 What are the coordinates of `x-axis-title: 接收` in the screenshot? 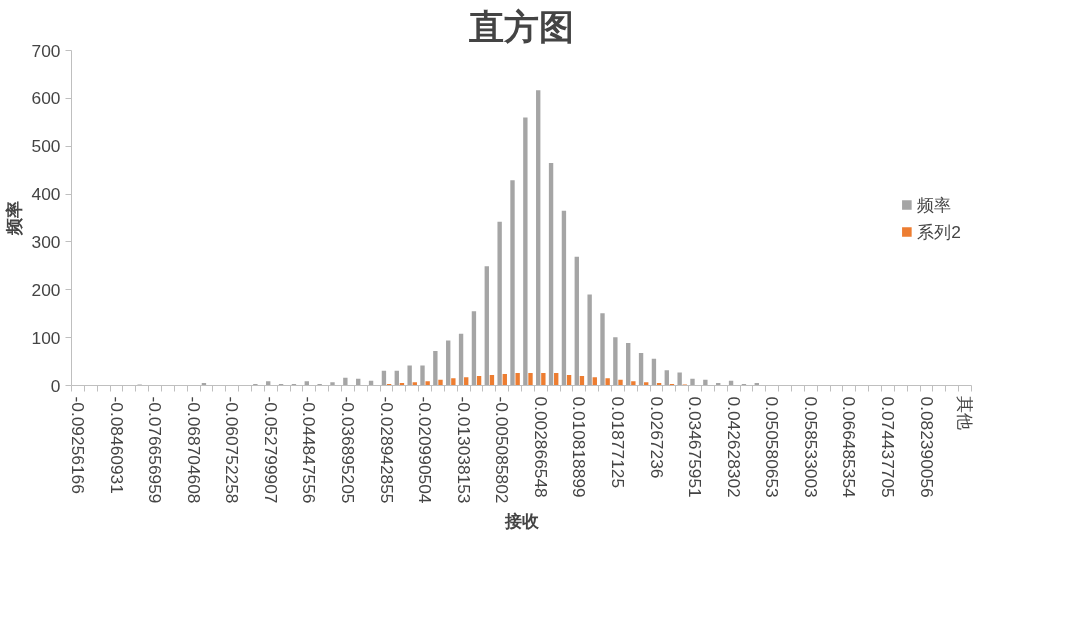 It's located at (521, 521).